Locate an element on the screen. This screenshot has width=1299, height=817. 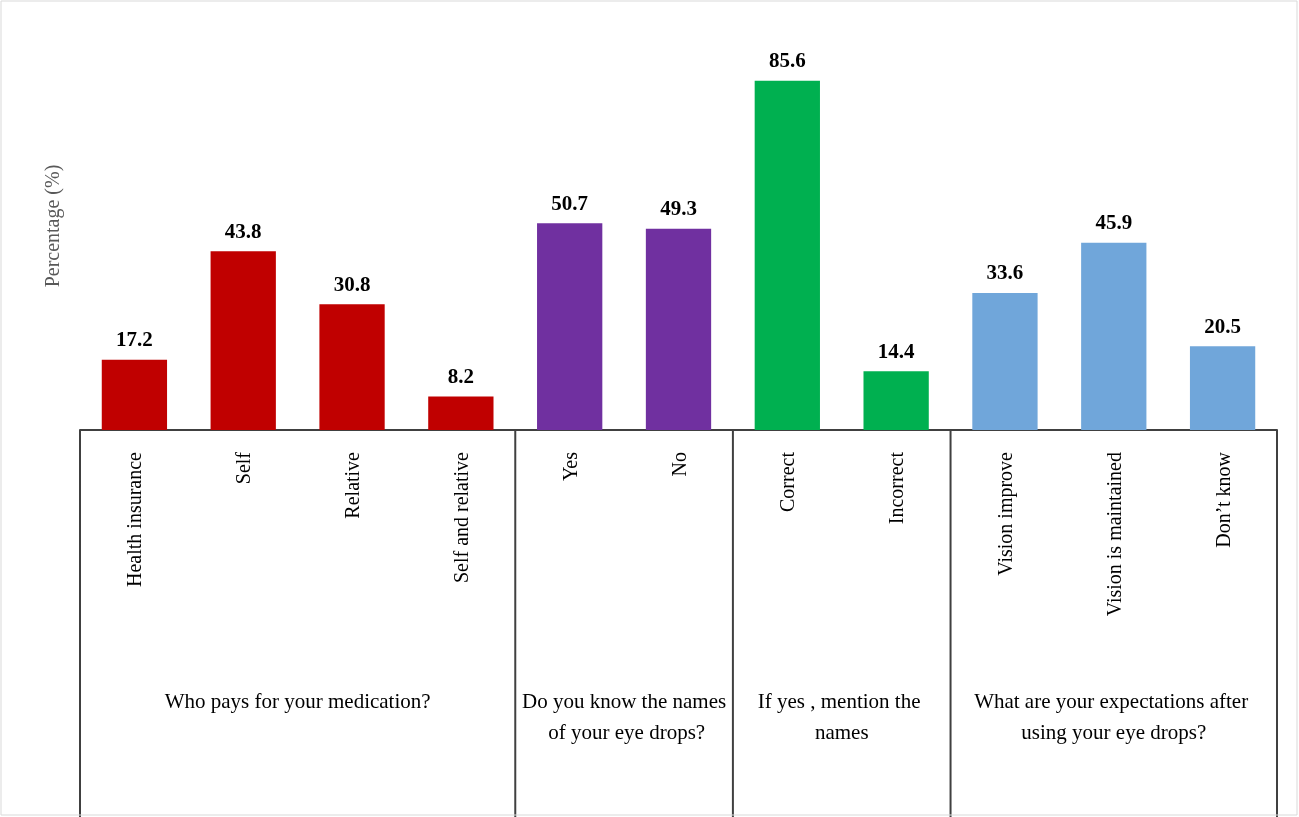
data-label: 17.2 is located at coordinates (134, 339).